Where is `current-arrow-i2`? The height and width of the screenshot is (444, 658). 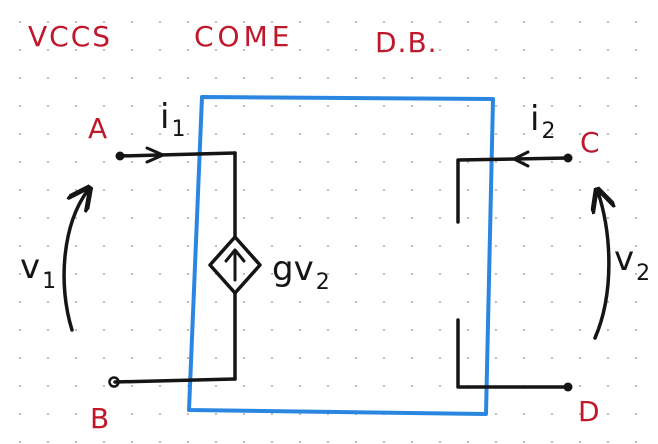 current-arrow-i2 is located at coordinates (521, 159).